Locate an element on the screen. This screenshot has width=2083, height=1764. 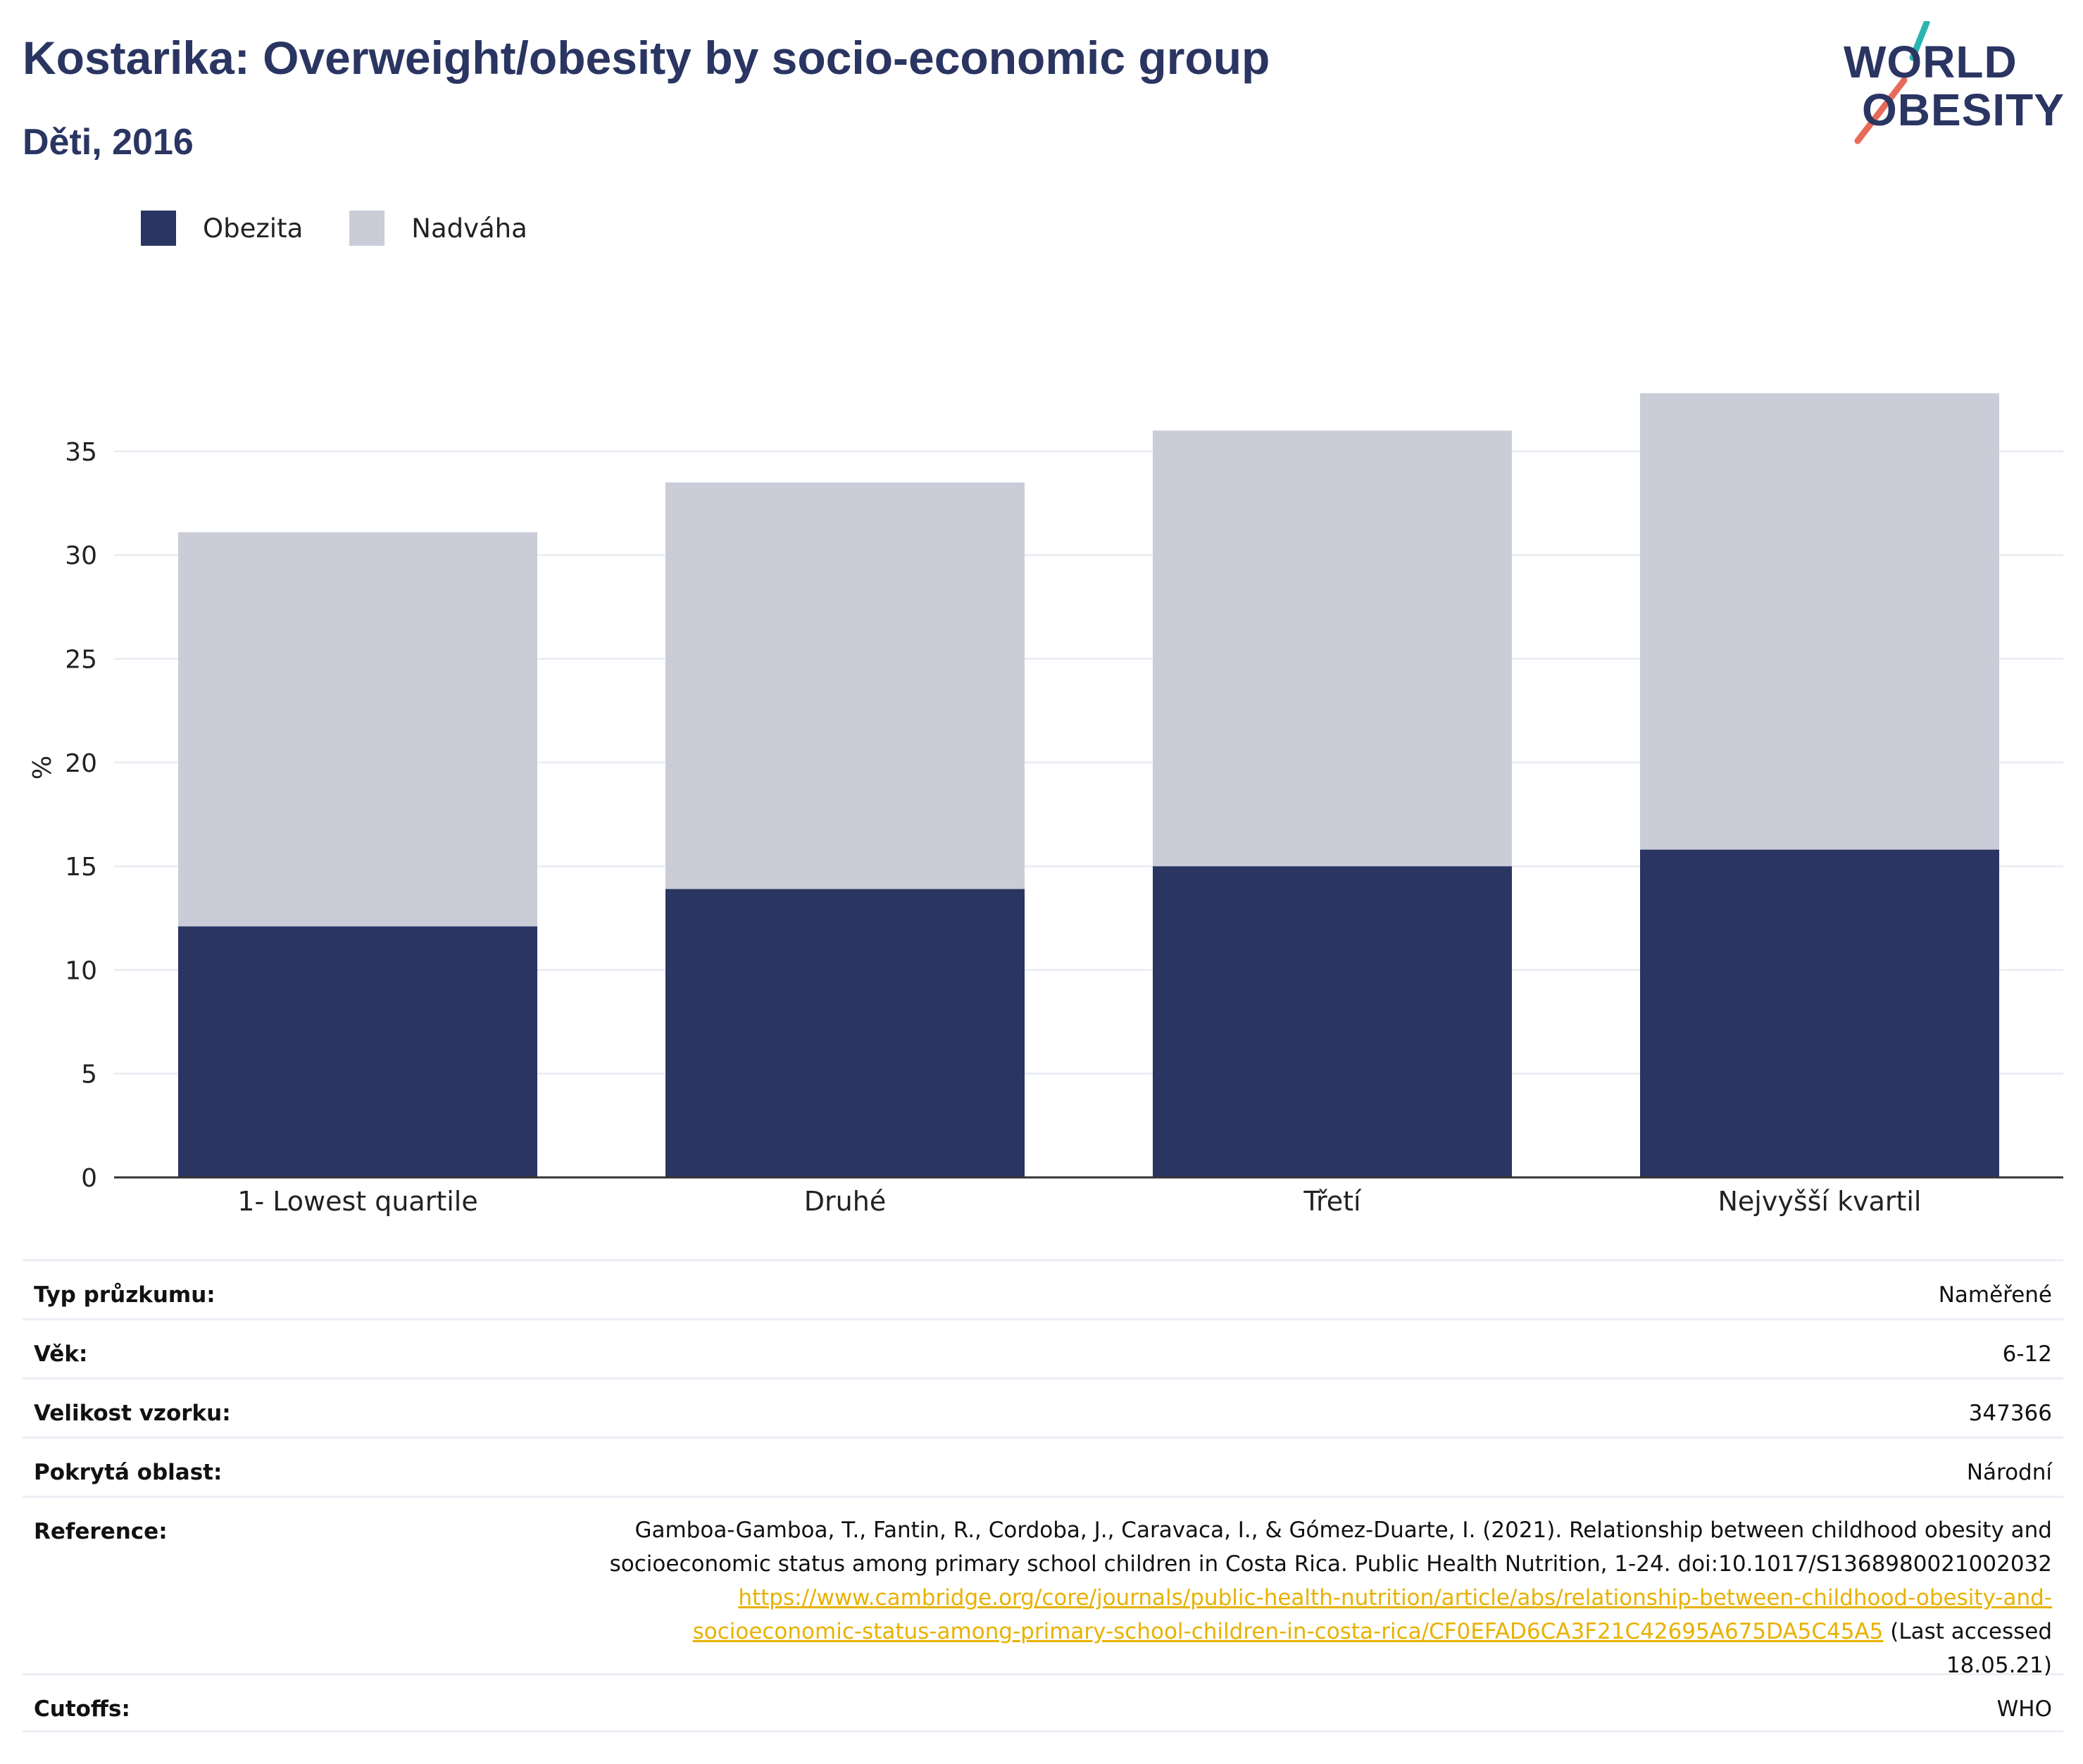
legend-label-obezita: Obezita is located at coordinates (254, 228).